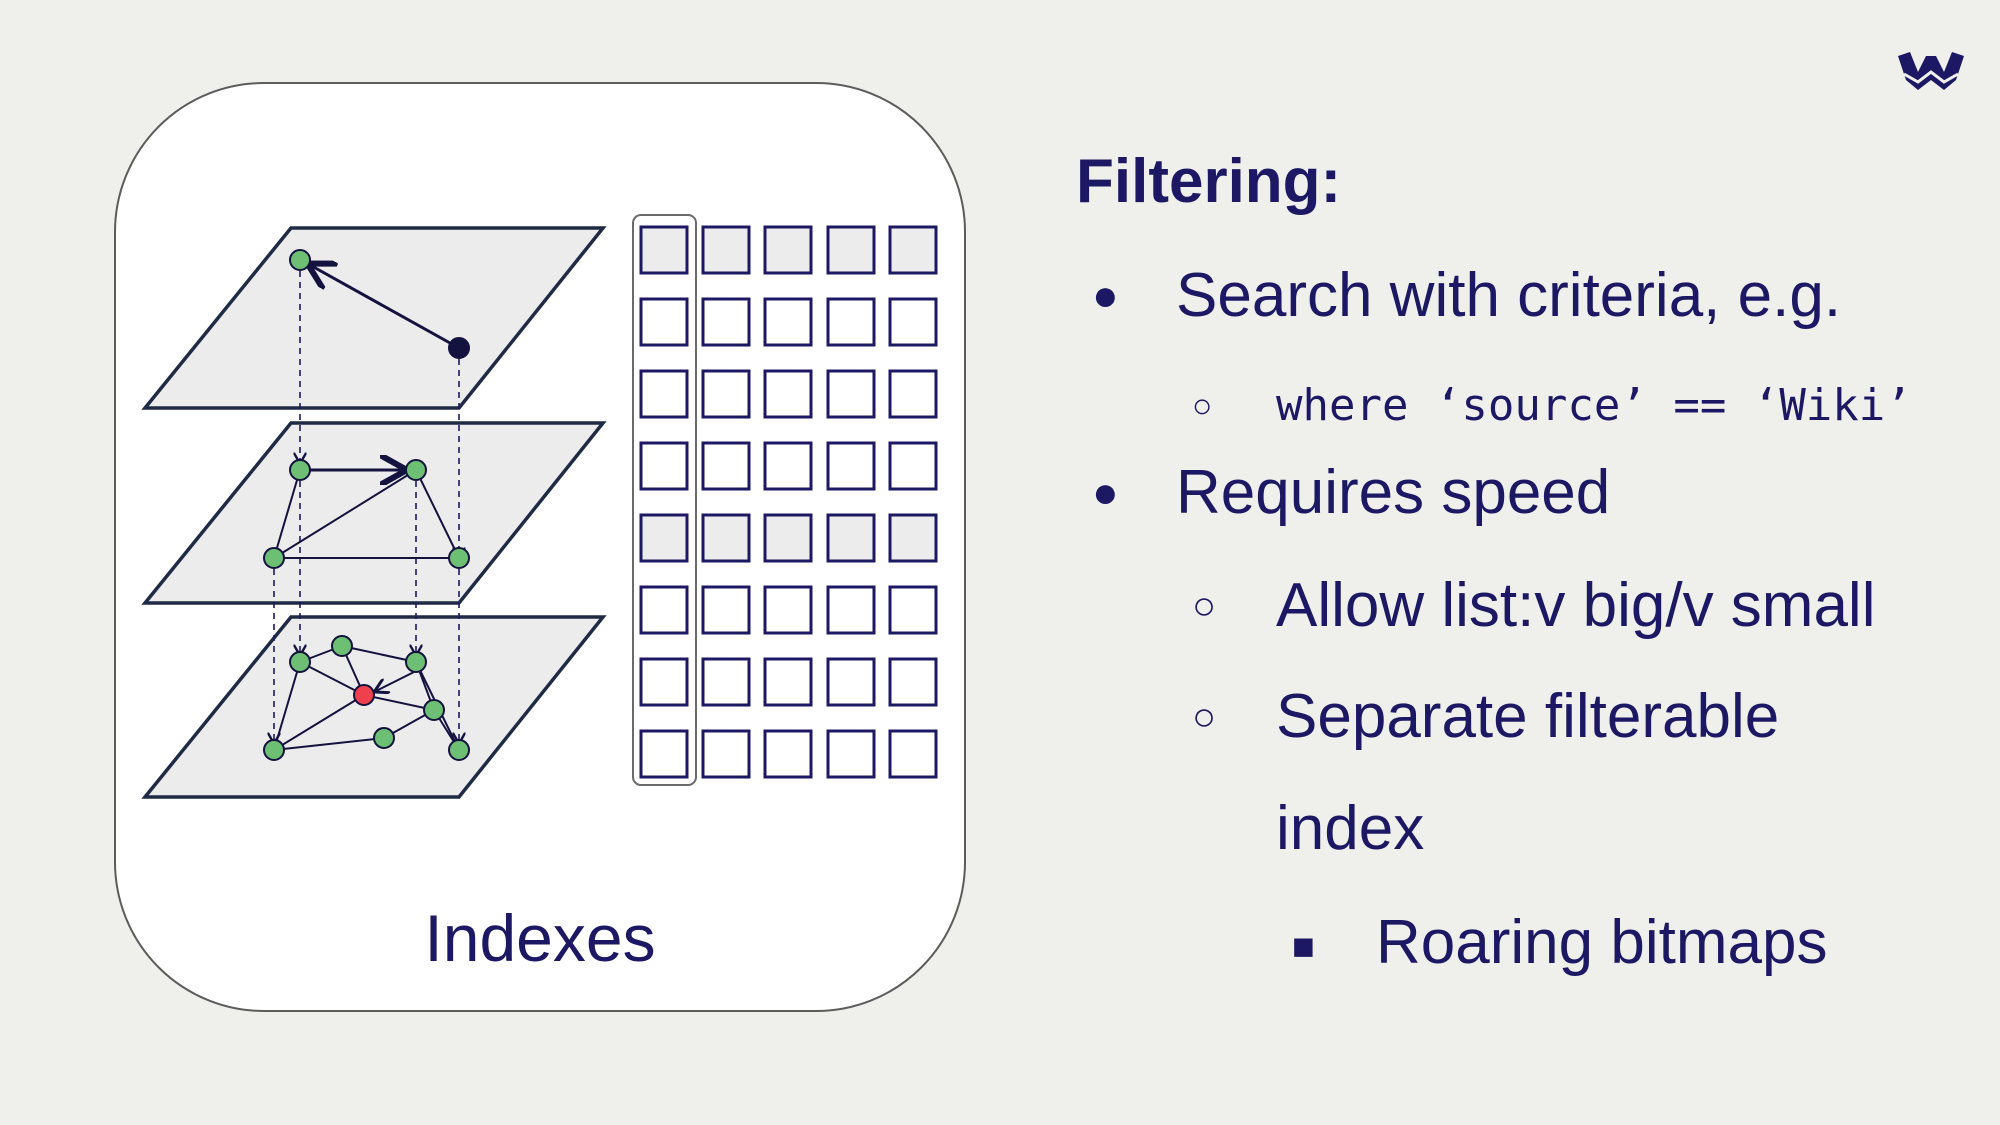 Image resolution: width=2000 pixels, height=1125 pixels. I want to click on hnsw-layer-top, so click(374, 318).